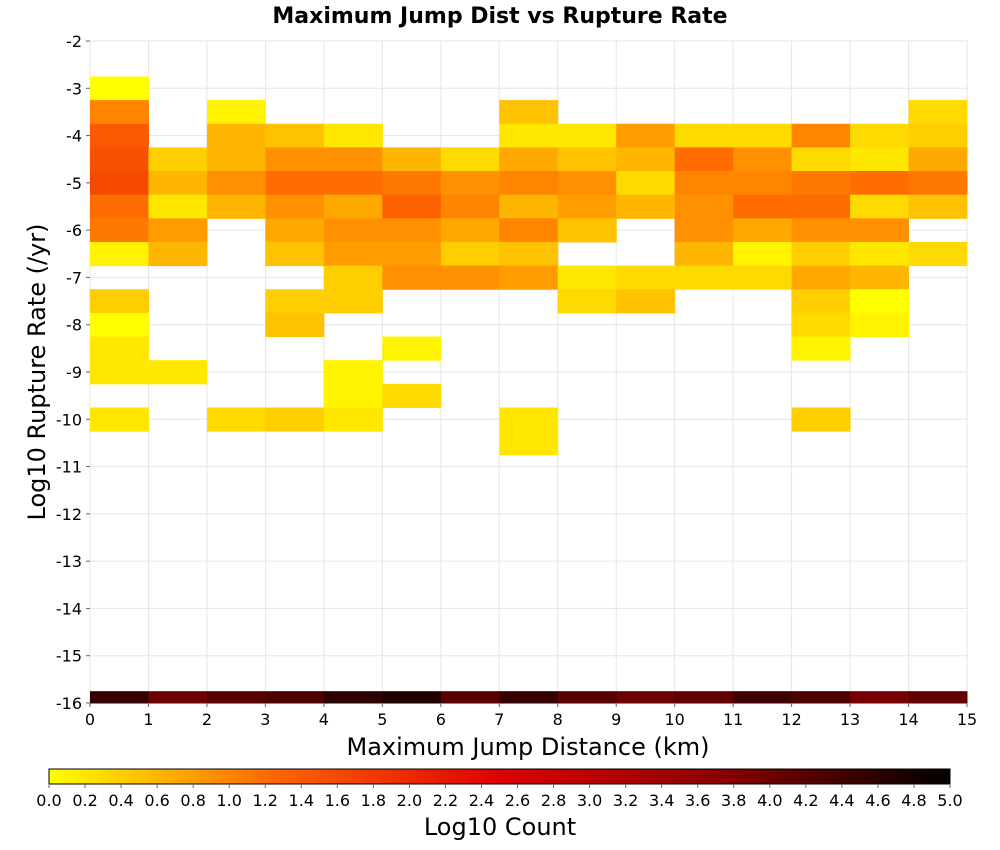  I want to click on colorbar-tick-label: 0.4, so click(120, 800).